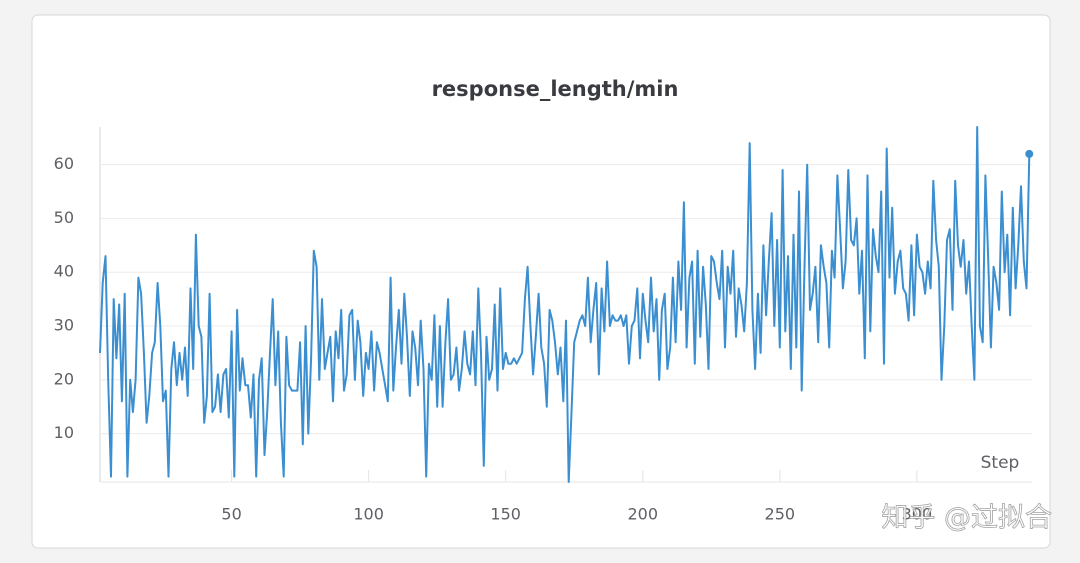  Describe the element at coordinates (64, 217) in the screenshot. I see `y-tick-label: 50` at that location.